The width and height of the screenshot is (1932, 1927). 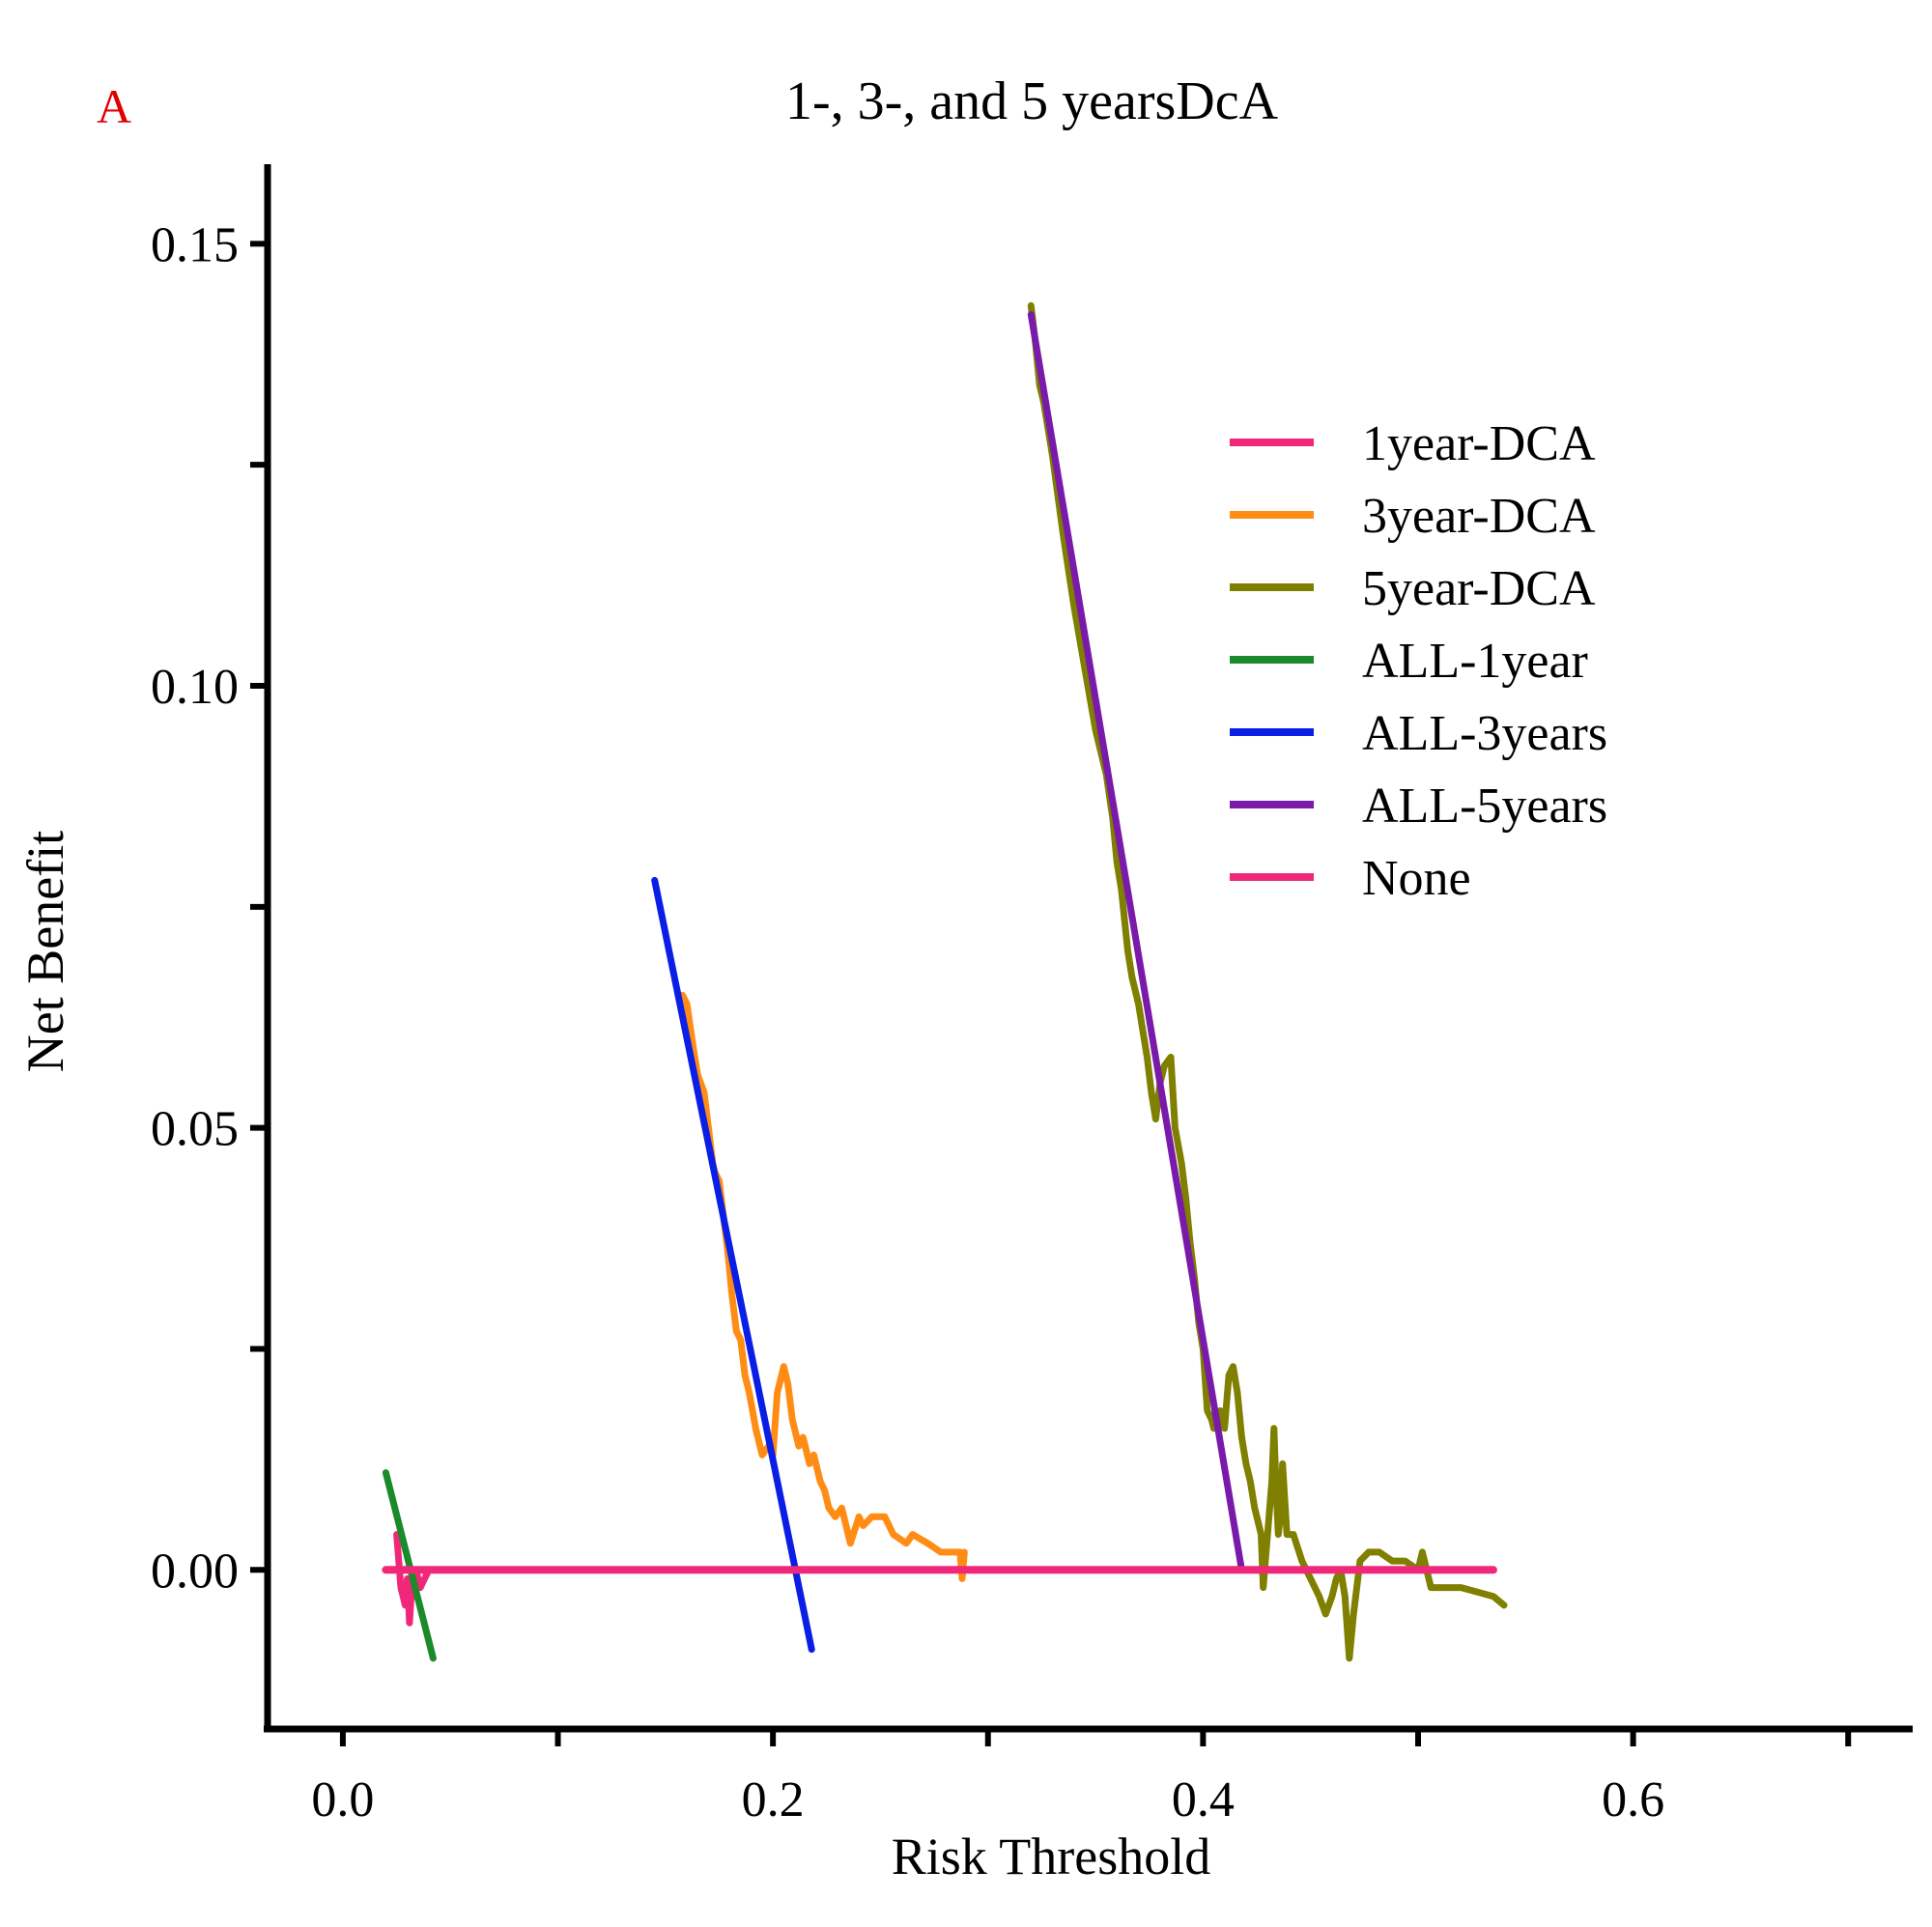 What do you see at coordinates (1484, 733) in the screenshot?
I see `legend-label: ALL-3years` at bounding box center [1484, 733].